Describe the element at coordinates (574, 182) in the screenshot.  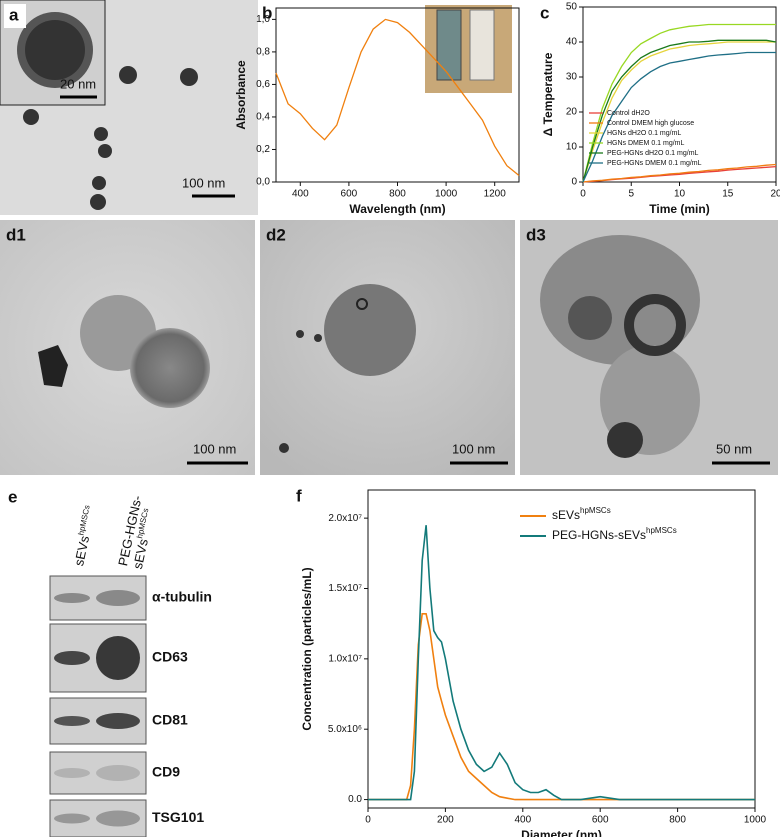
I see `y-tick-label: 0` at that location.